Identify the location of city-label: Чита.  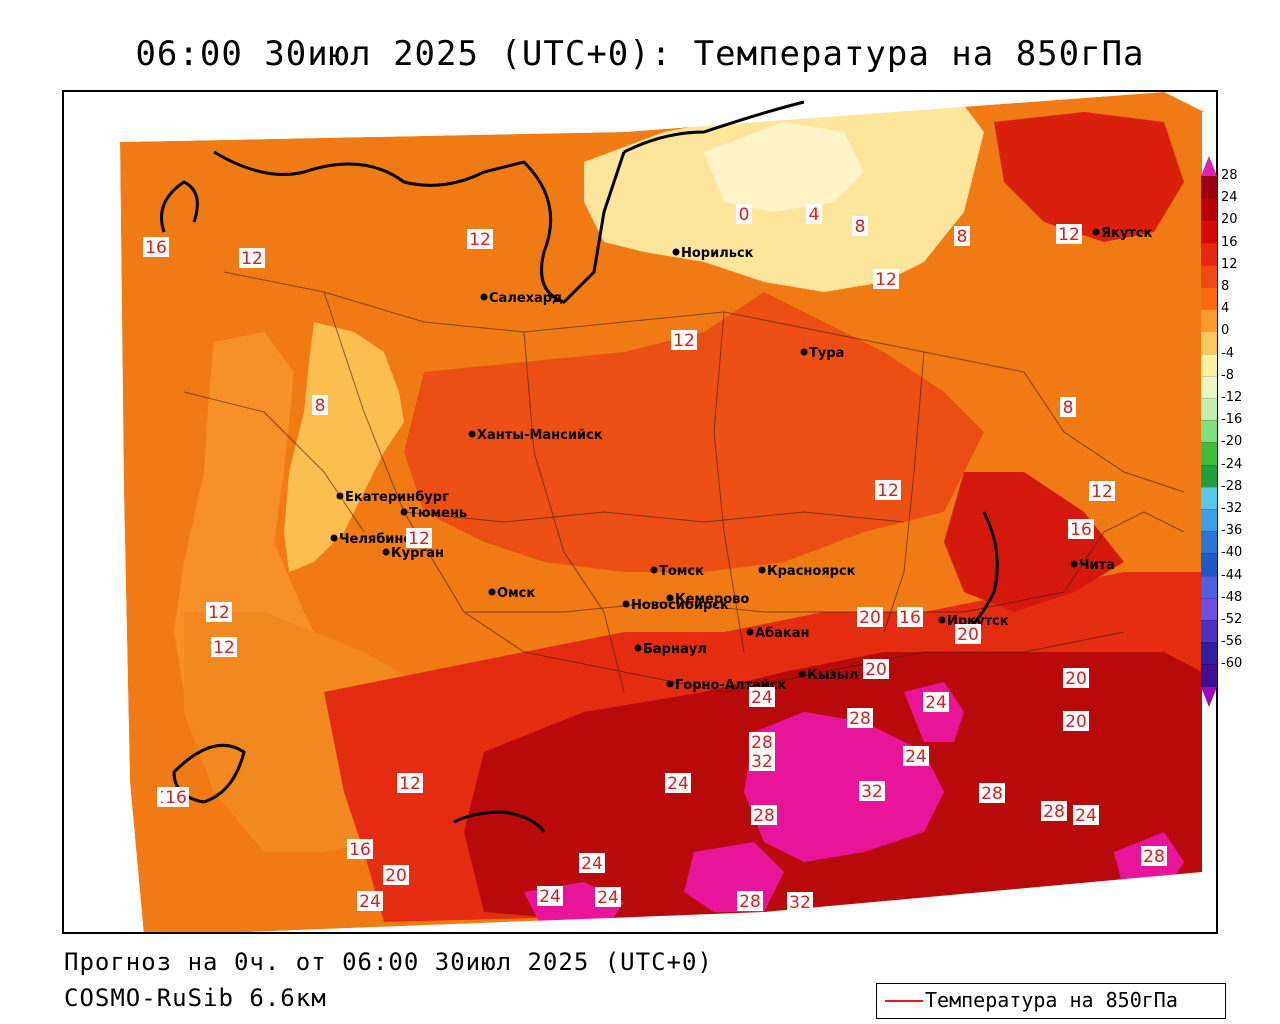
(1097, 565).